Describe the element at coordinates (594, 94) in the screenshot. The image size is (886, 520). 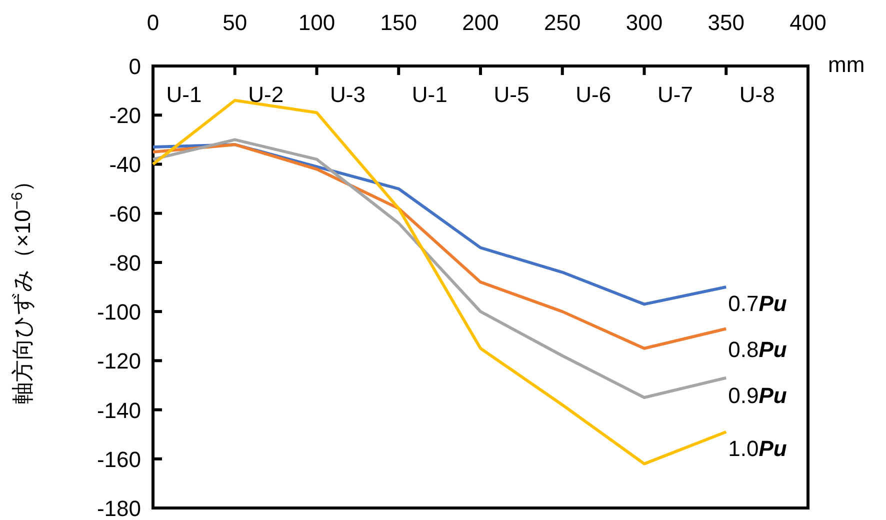
I see `annotation: U-6` at that location.